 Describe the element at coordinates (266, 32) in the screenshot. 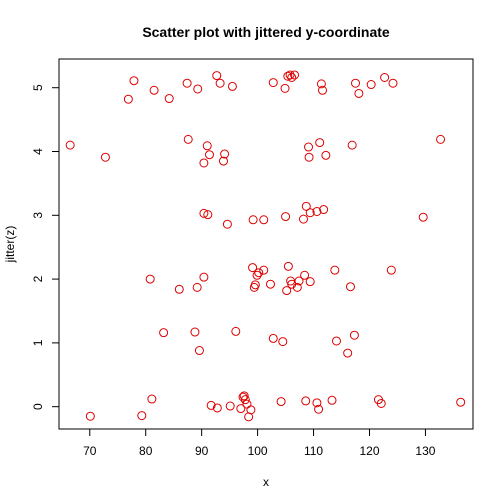

I see `chart-title: Scatter plot with jittered y-coordinate` at that location.